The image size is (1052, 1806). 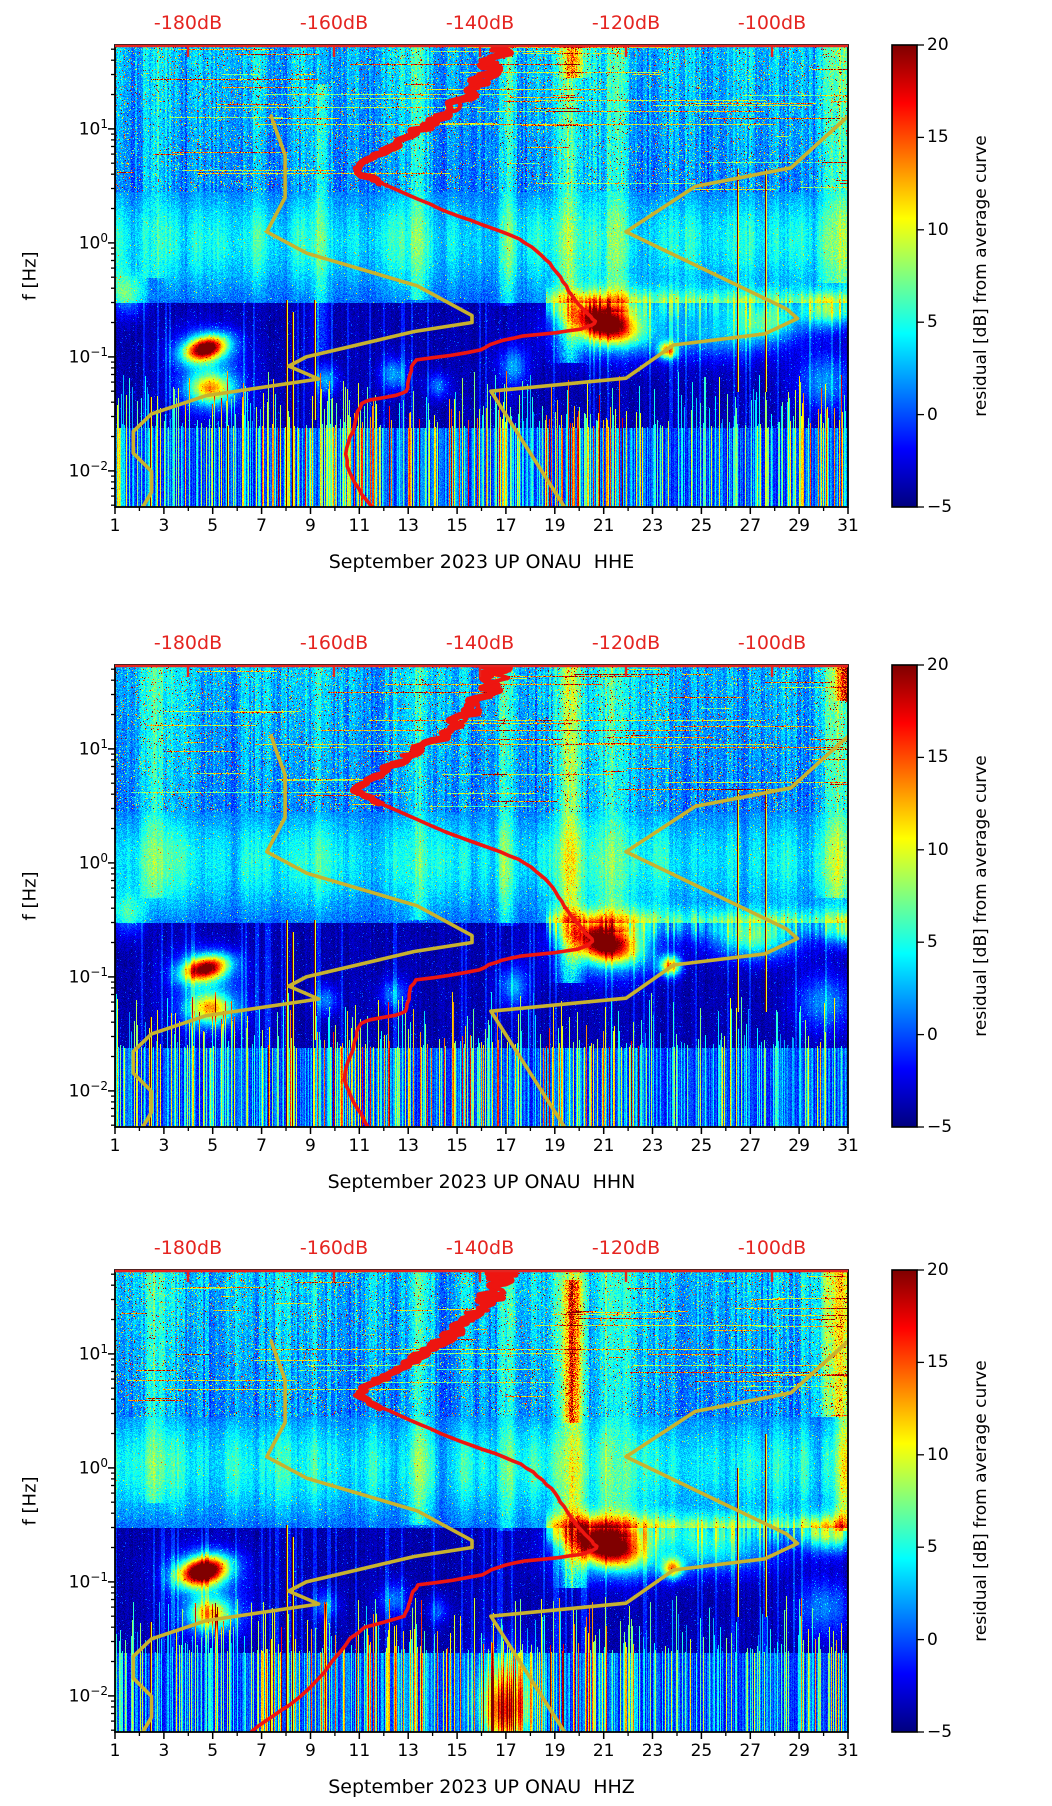 What do you see at coordinates (30, 1501) in the screenshot?
I see `y-axis-label: f [Hz]` at bounding box center [30, 1501].